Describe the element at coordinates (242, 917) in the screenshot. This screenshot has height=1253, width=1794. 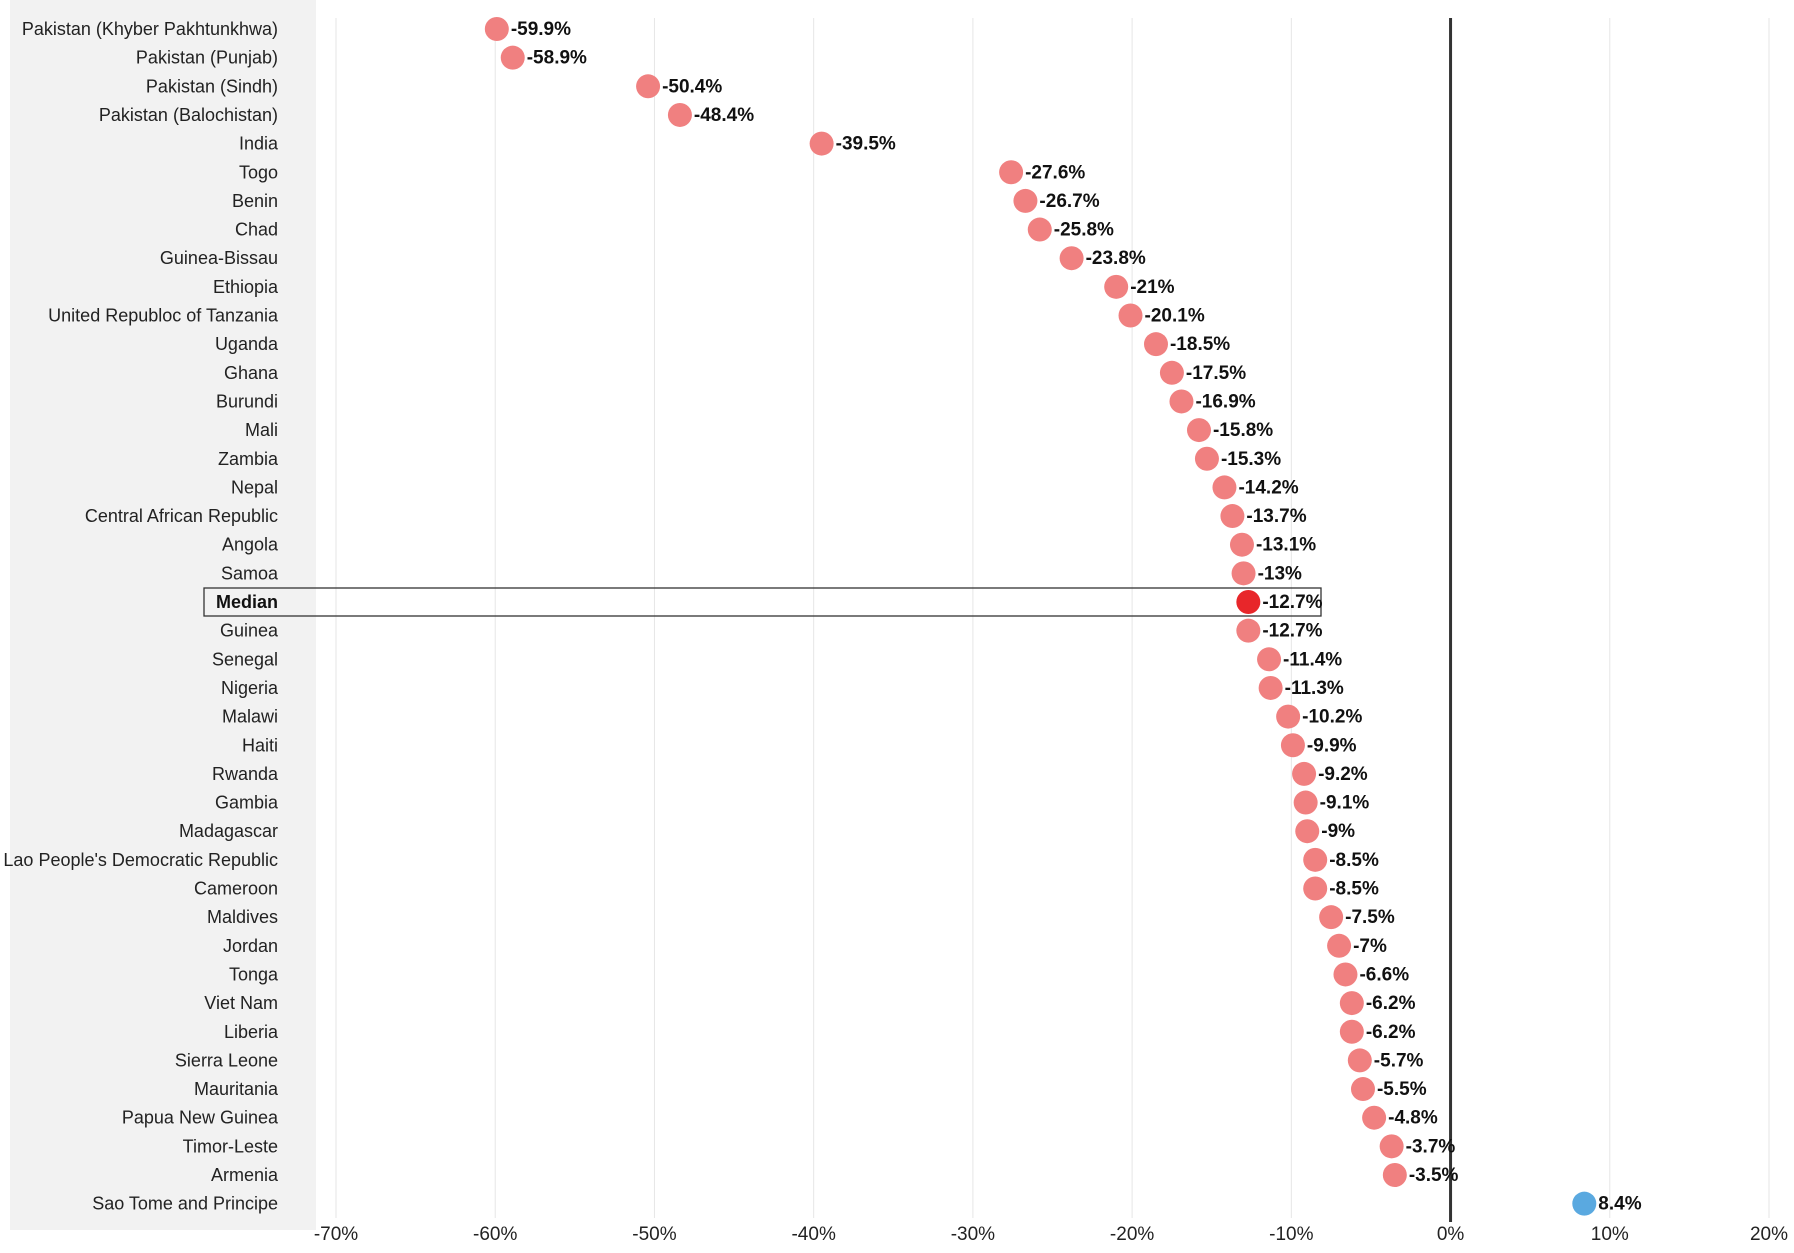
I see `category-label: Maldives` at that location.